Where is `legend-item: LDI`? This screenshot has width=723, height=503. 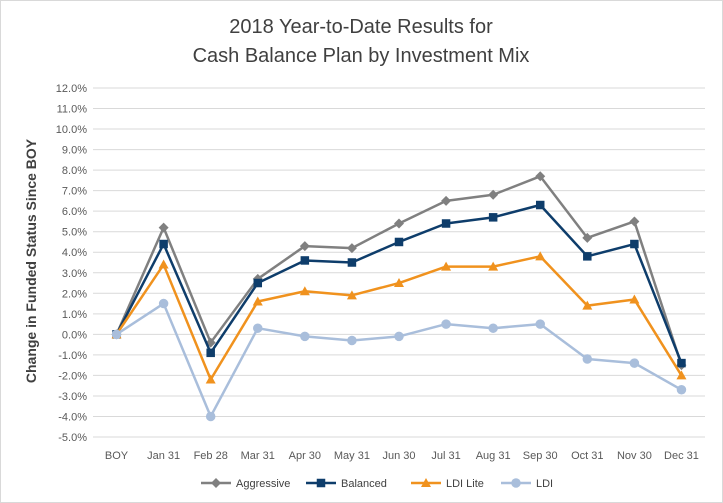 legend-item: LDI is located at coordinates (527, 484).